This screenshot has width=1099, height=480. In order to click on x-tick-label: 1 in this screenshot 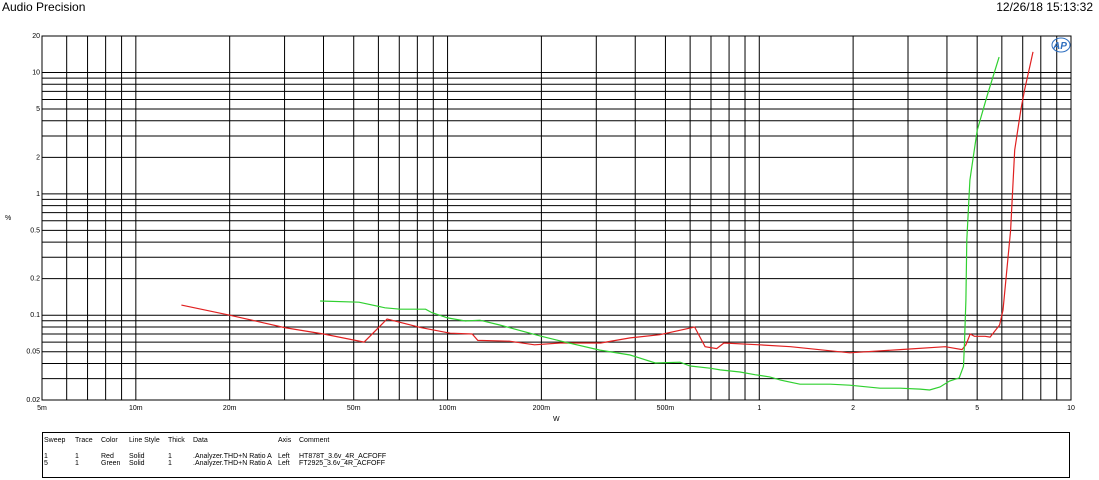, I will do `click(759, 408)`.